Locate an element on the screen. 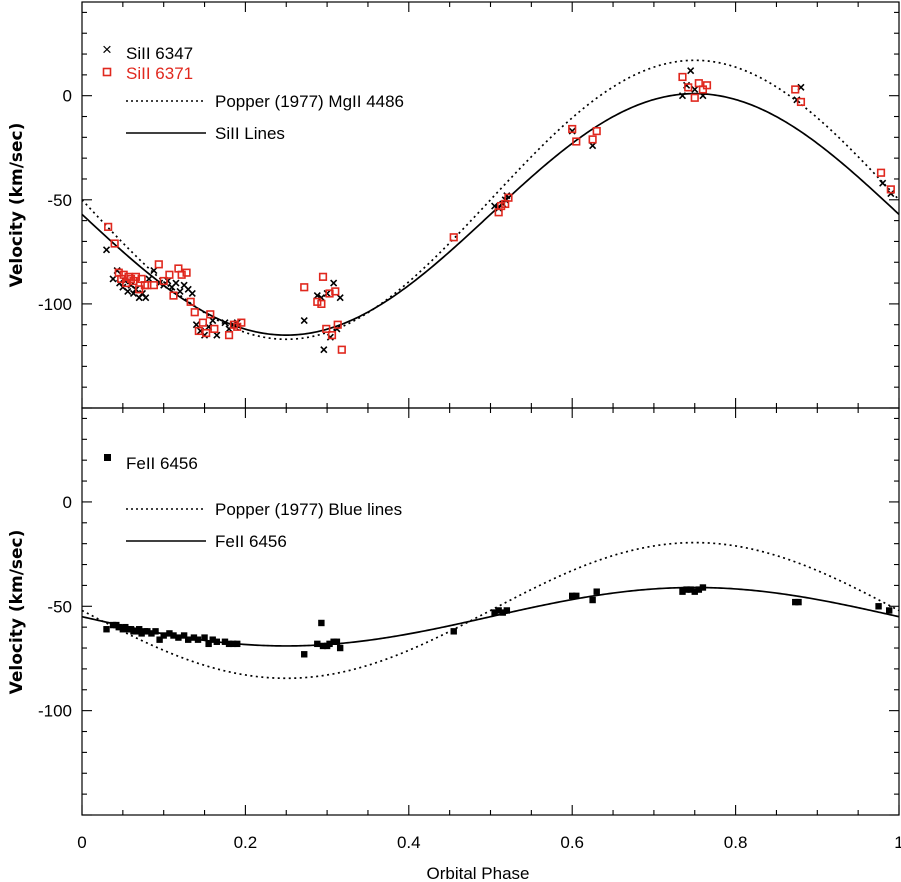 The height and width of the screenshot is (882, 901). y-tick-label-bottom: -50 is located at coordinates (59, 606).